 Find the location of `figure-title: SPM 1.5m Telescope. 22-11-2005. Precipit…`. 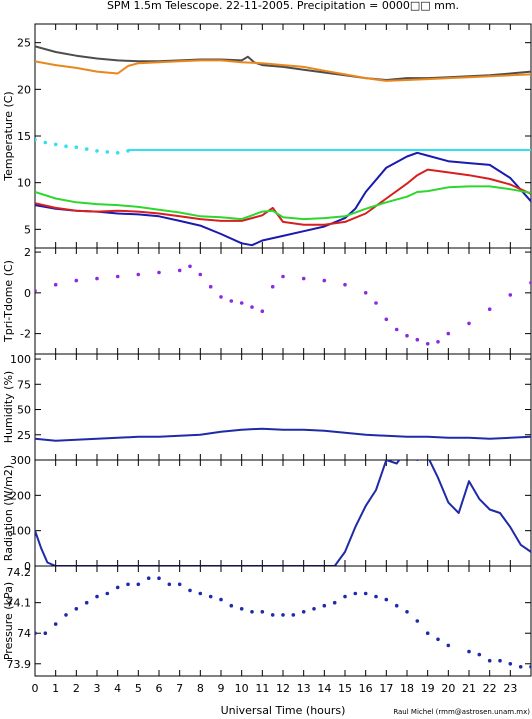

figure-title: SPM 1.5m Telescope. 22-11-2005. Precipit… is located at coordinates (283, 6).